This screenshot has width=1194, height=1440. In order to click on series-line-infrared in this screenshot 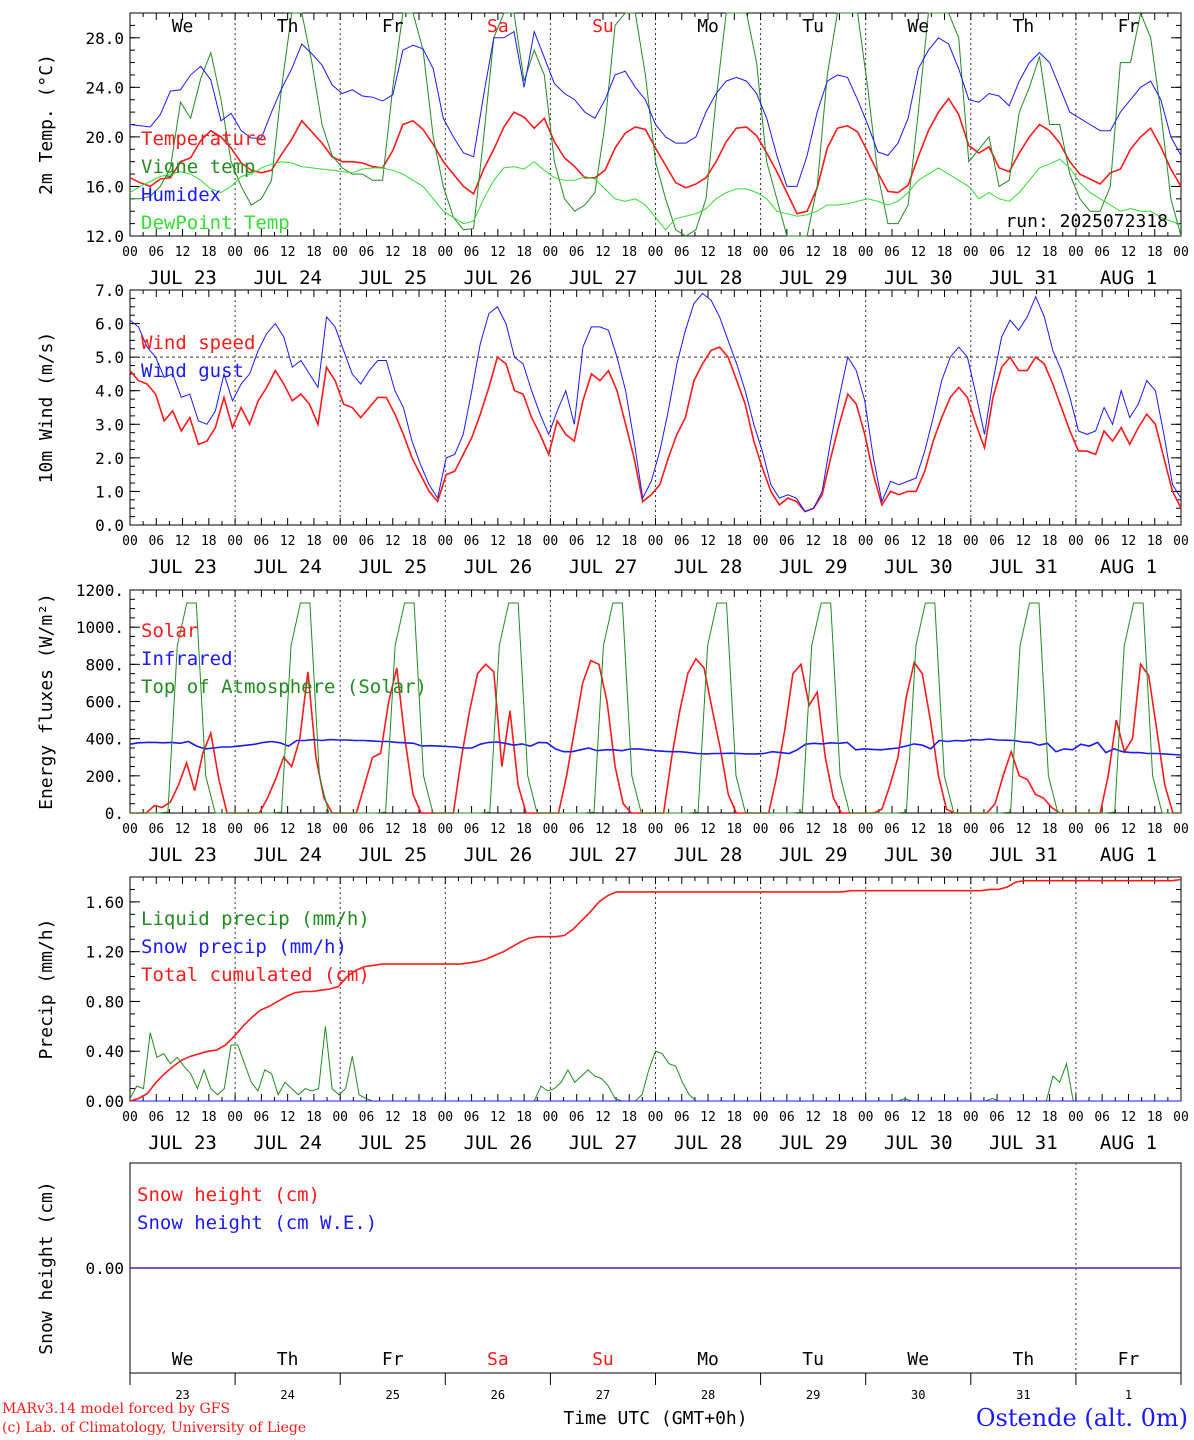, I will do `click(655, 747)`.